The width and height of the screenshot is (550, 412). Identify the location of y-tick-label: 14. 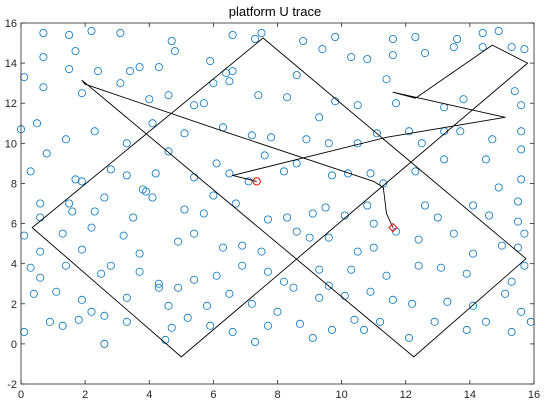
(11, 64).